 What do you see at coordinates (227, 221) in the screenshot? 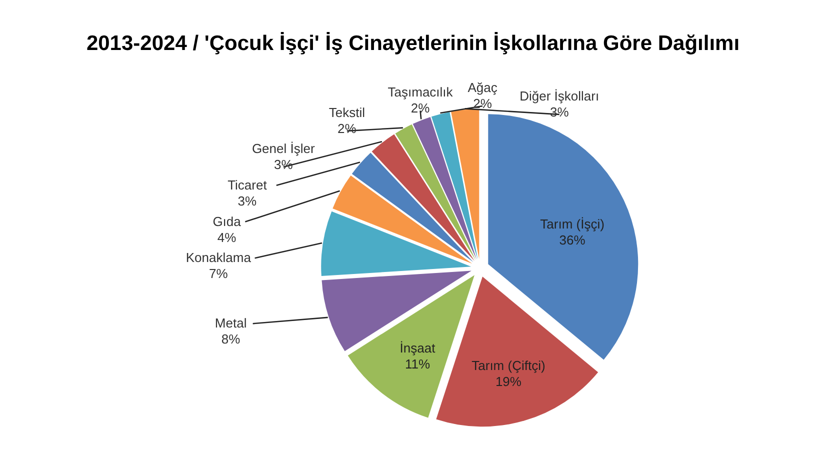
I see `slice-label: Gıda` at bounding box center [227, 221].